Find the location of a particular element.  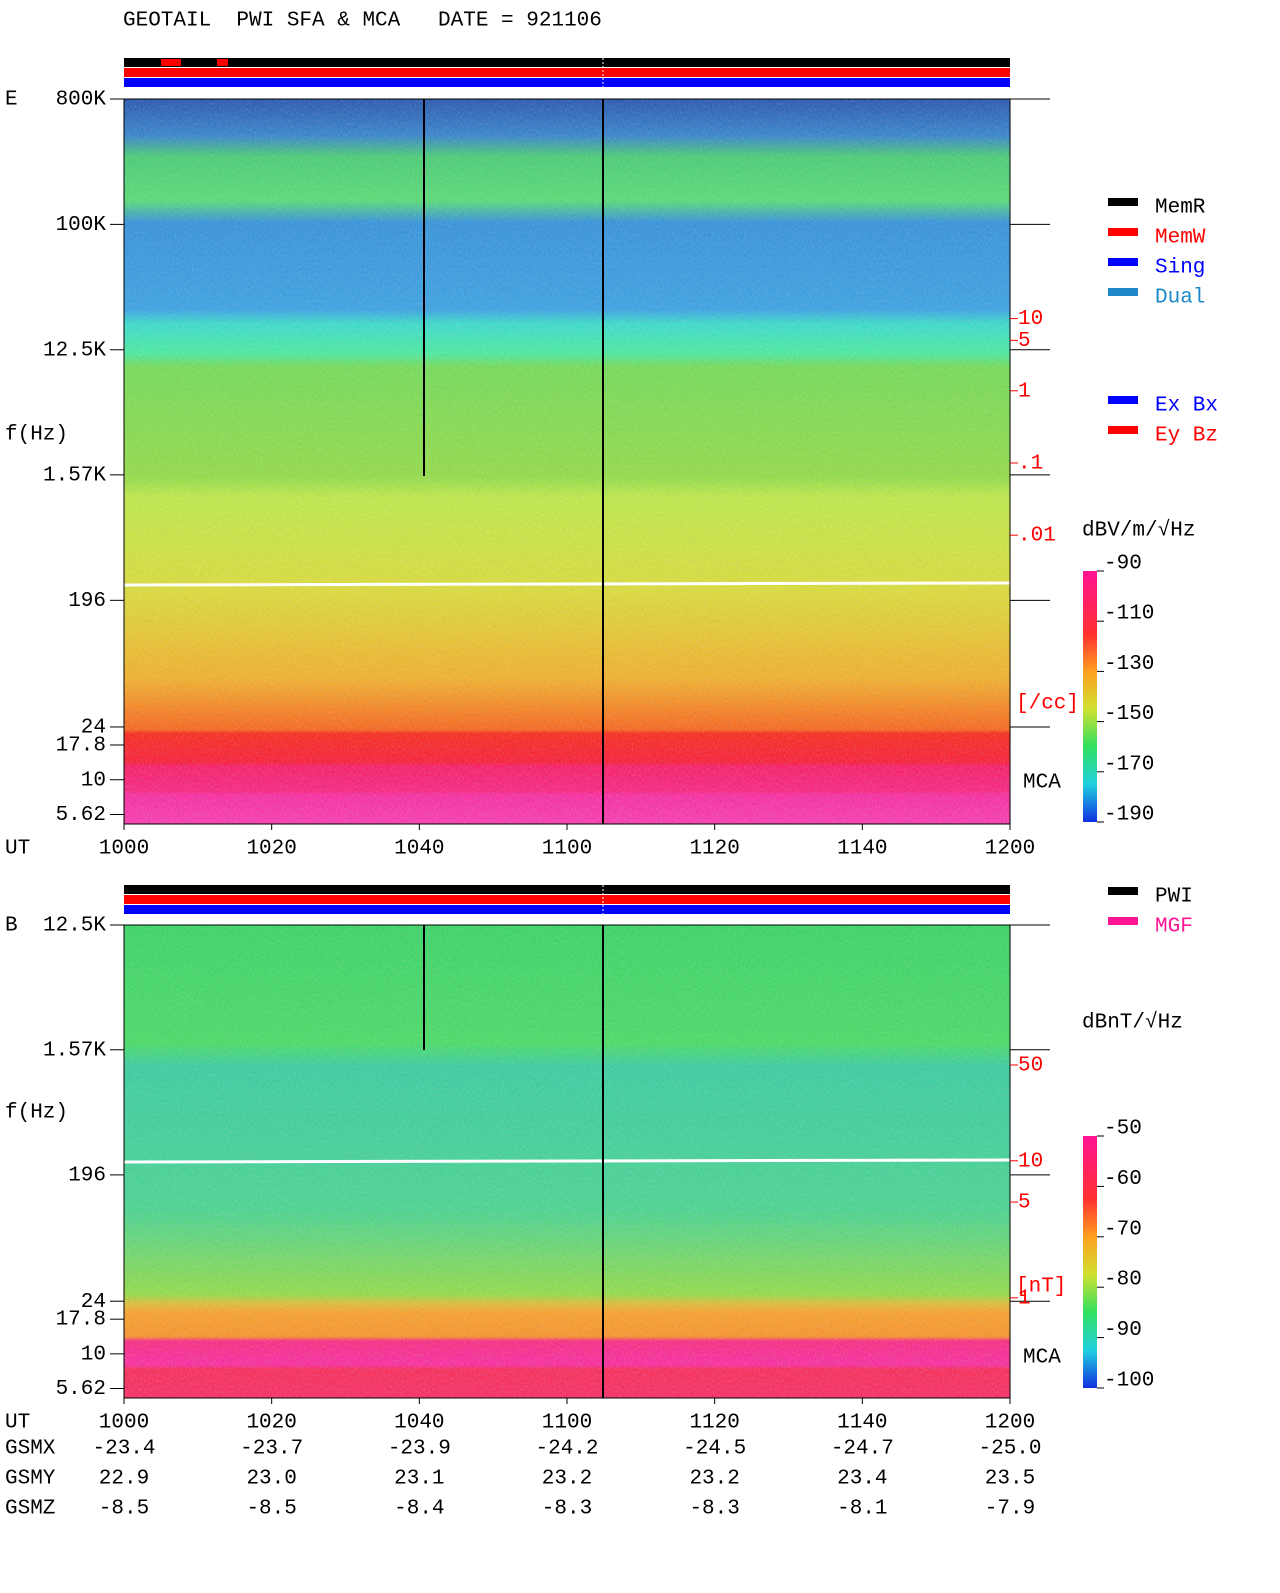

x-tick-label: 1020 is located at coordinates (271, 1423).